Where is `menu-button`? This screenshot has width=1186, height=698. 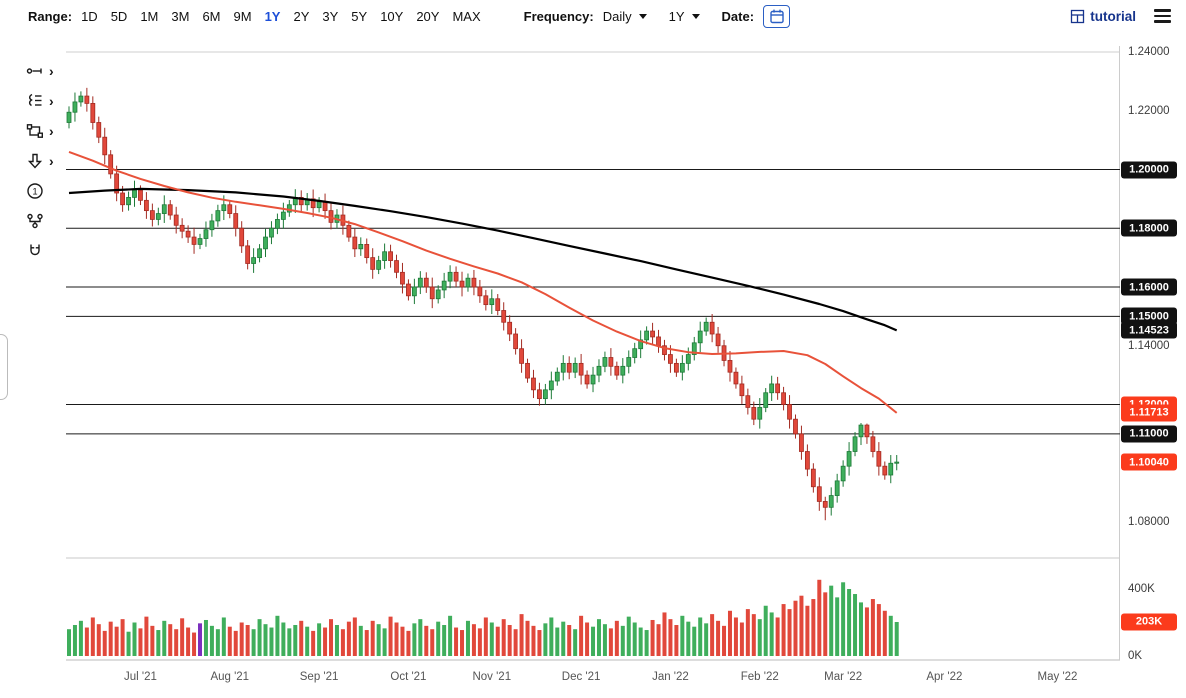
menu-button is located at coordinates (1162, 16).